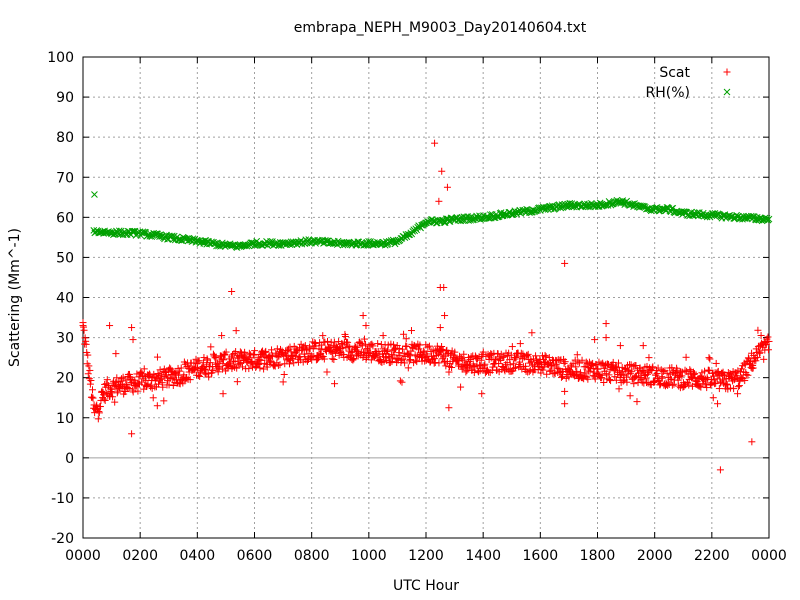 The height and width of the screenshot is (600, 800). What do you see at coordinates (65, 138) in the screenshot?
I see `y-tick-label: 80` at bounding box center [65, 138].